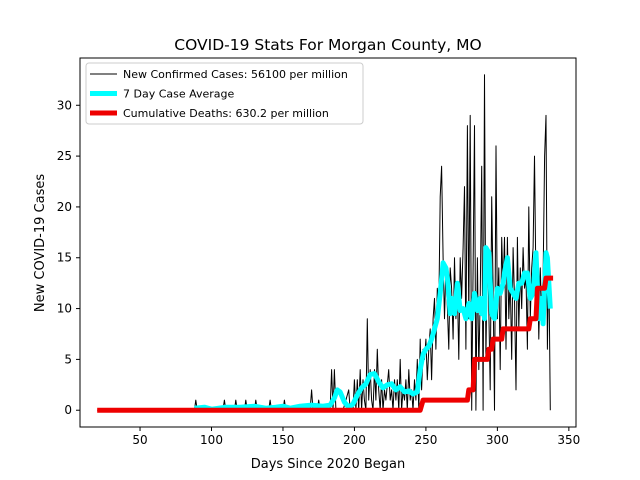 Image resolution: width=640 pixels, height=480 pixels. I want to click on y-tick-label: 10, so click(64, 309).